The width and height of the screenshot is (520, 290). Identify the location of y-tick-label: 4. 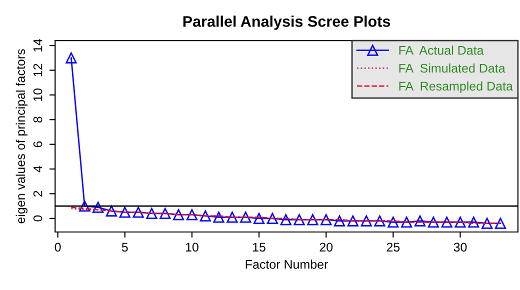
(38, 169).